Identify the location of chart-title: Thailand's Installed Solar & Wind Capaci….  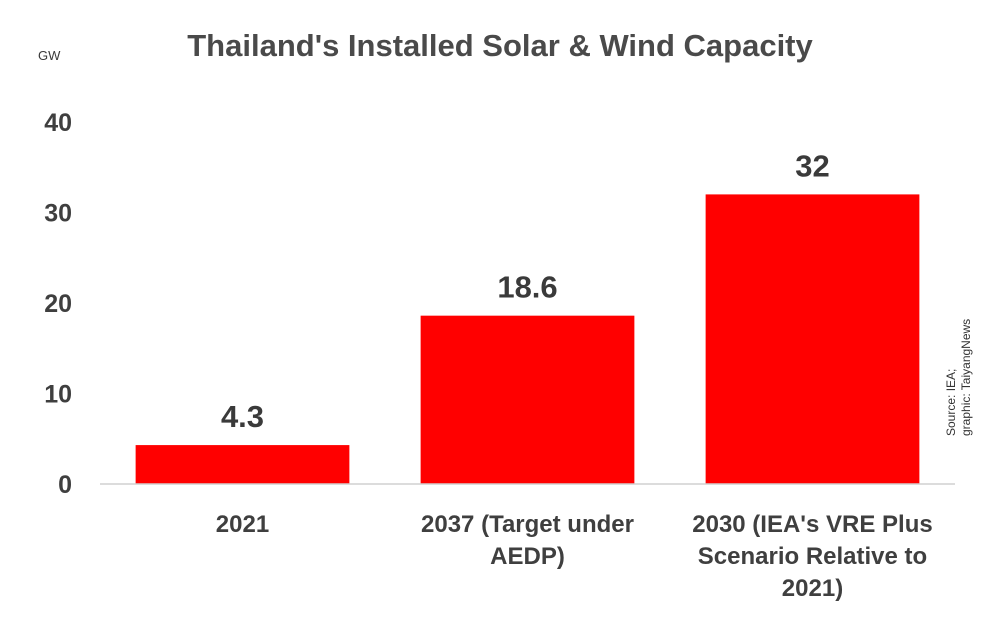
(500, 45).